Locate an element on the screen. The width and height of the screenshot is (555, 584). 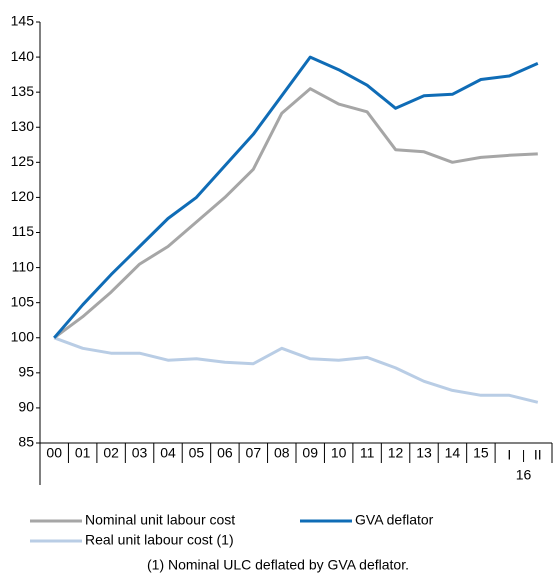
x-tick-label: II is located at coordinates (538, 455).